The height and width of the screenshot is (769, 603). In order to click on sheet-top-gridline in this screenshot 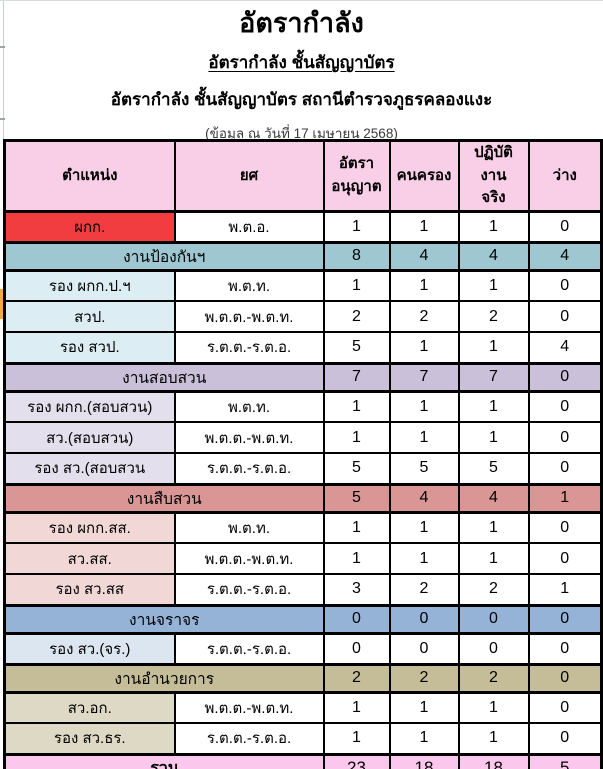, I will do `click(301, 0)`.